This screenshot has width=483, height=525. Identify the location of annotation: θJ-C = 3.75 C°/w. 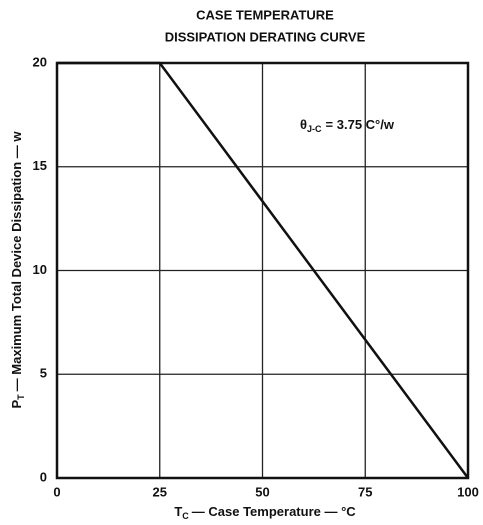
(347, 125).